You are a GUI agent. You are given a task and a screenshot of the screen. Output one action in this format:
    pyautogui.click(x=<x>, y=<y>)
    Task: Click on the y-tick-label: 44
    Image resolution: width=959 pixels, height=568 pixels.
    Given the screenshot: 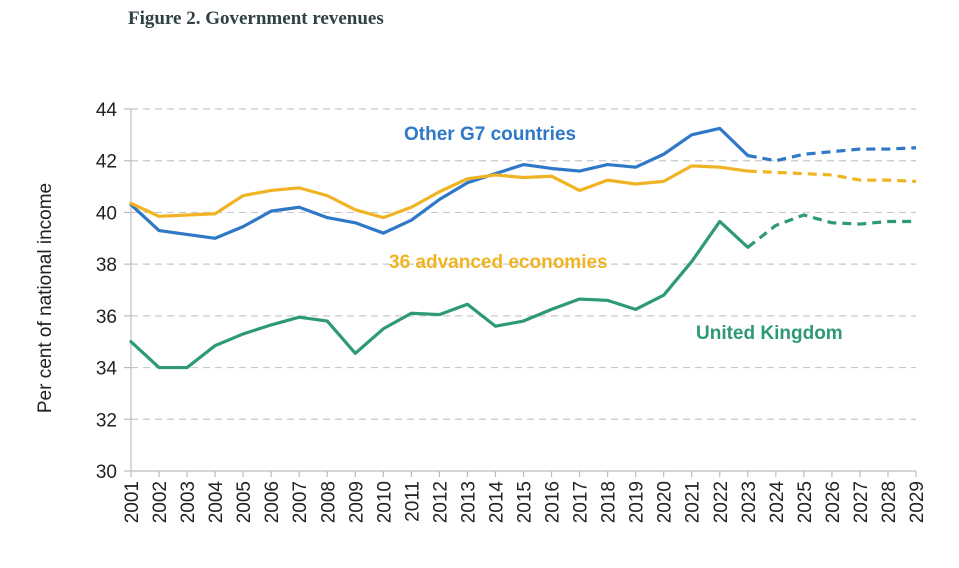 What is the action you would take?
    pyautogui.click(x=107, y=110)
    